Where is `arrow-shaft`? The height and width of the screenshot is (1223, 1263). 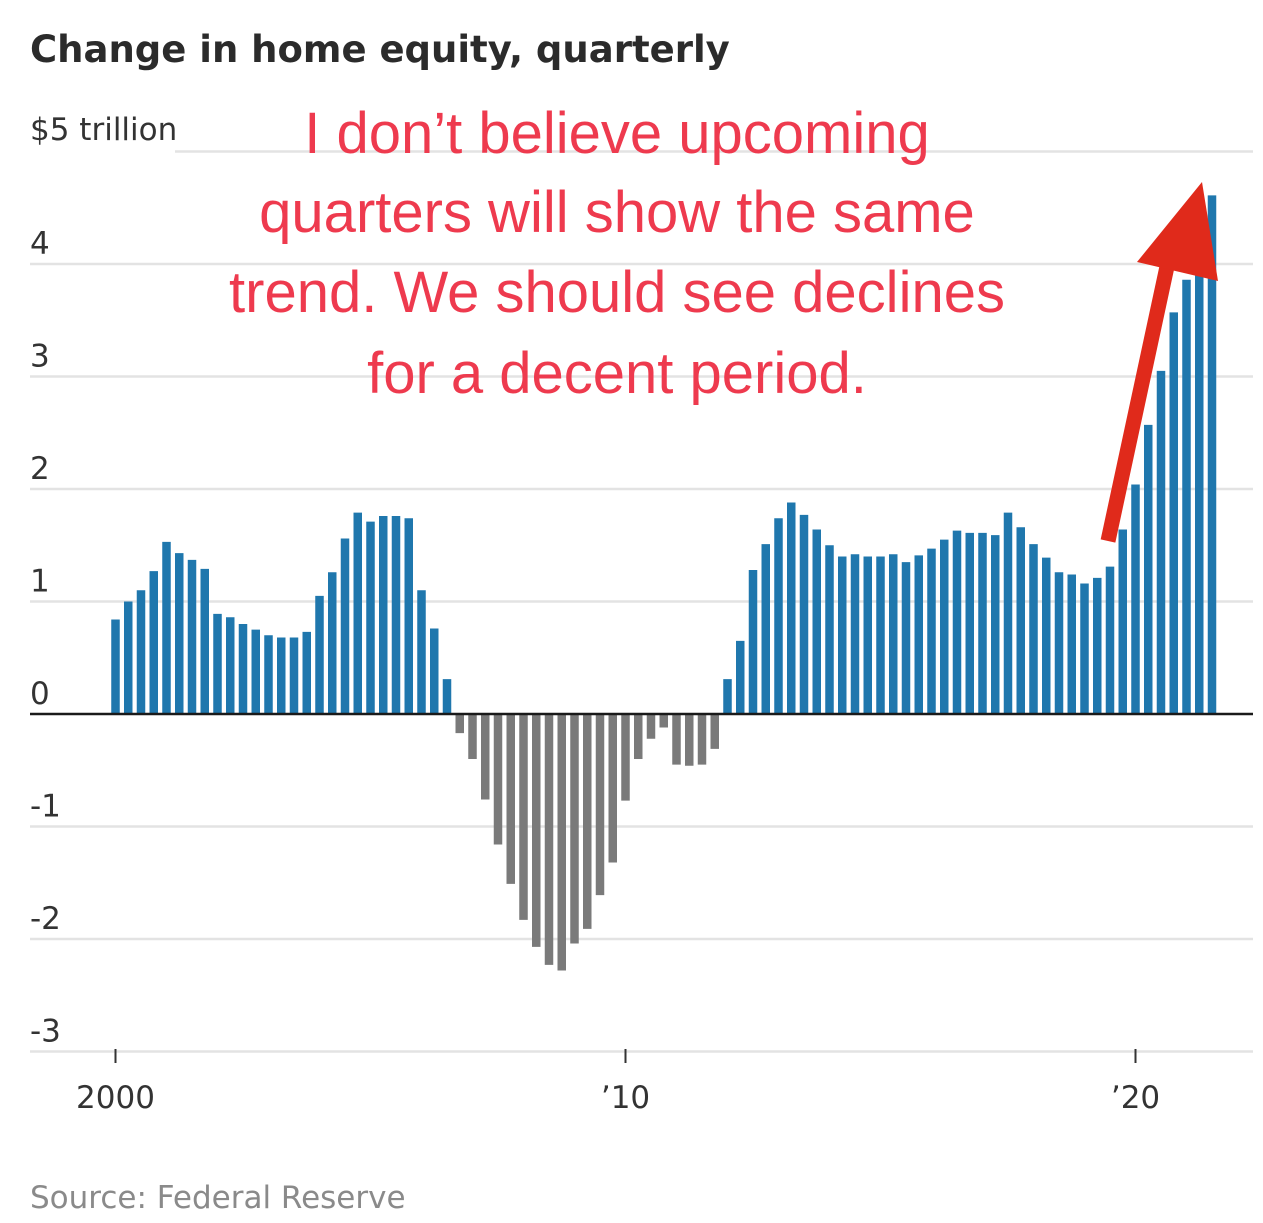
arrow-shaft is located at coordinates (1139, 394).